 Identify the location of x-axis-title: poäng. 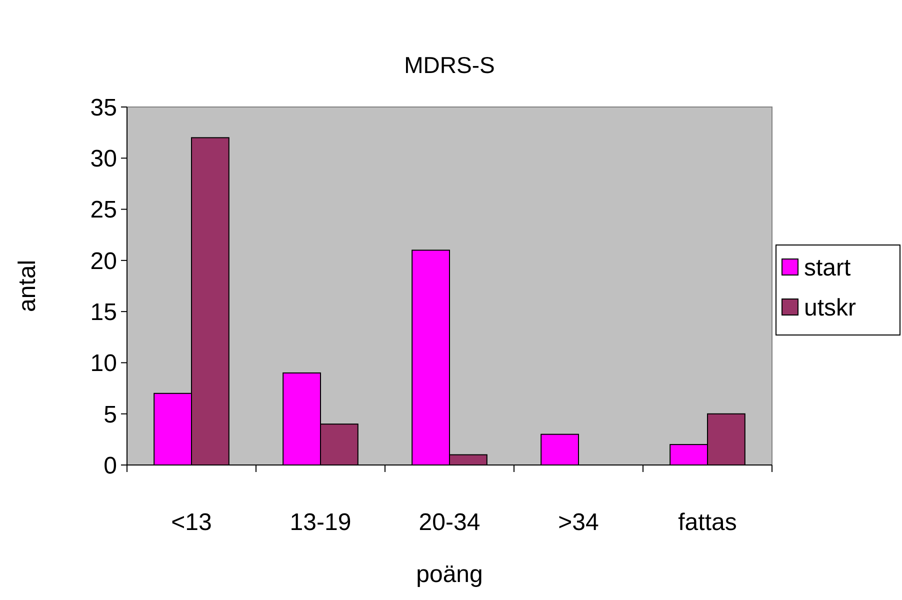
(449, 574).